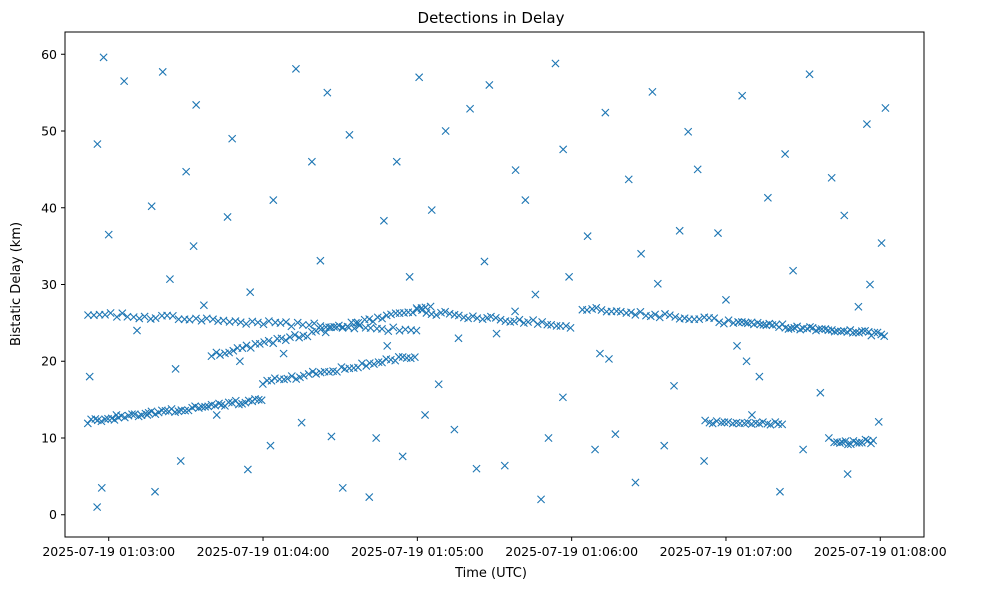 This screenshot has height=590, width=987. I want to click on x-tick-label: 2025-07-19 01:07:00, so click(726, 551).